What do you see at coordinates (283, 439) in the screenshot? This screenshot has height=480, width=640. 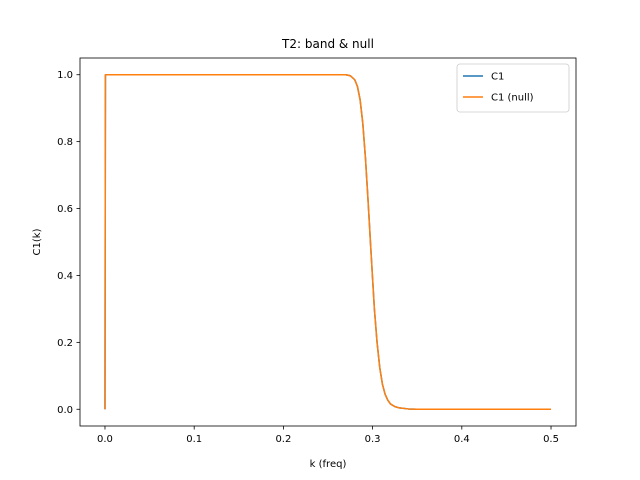 I see `x-tick-label: 0.2` at bounding box center [283, 439].